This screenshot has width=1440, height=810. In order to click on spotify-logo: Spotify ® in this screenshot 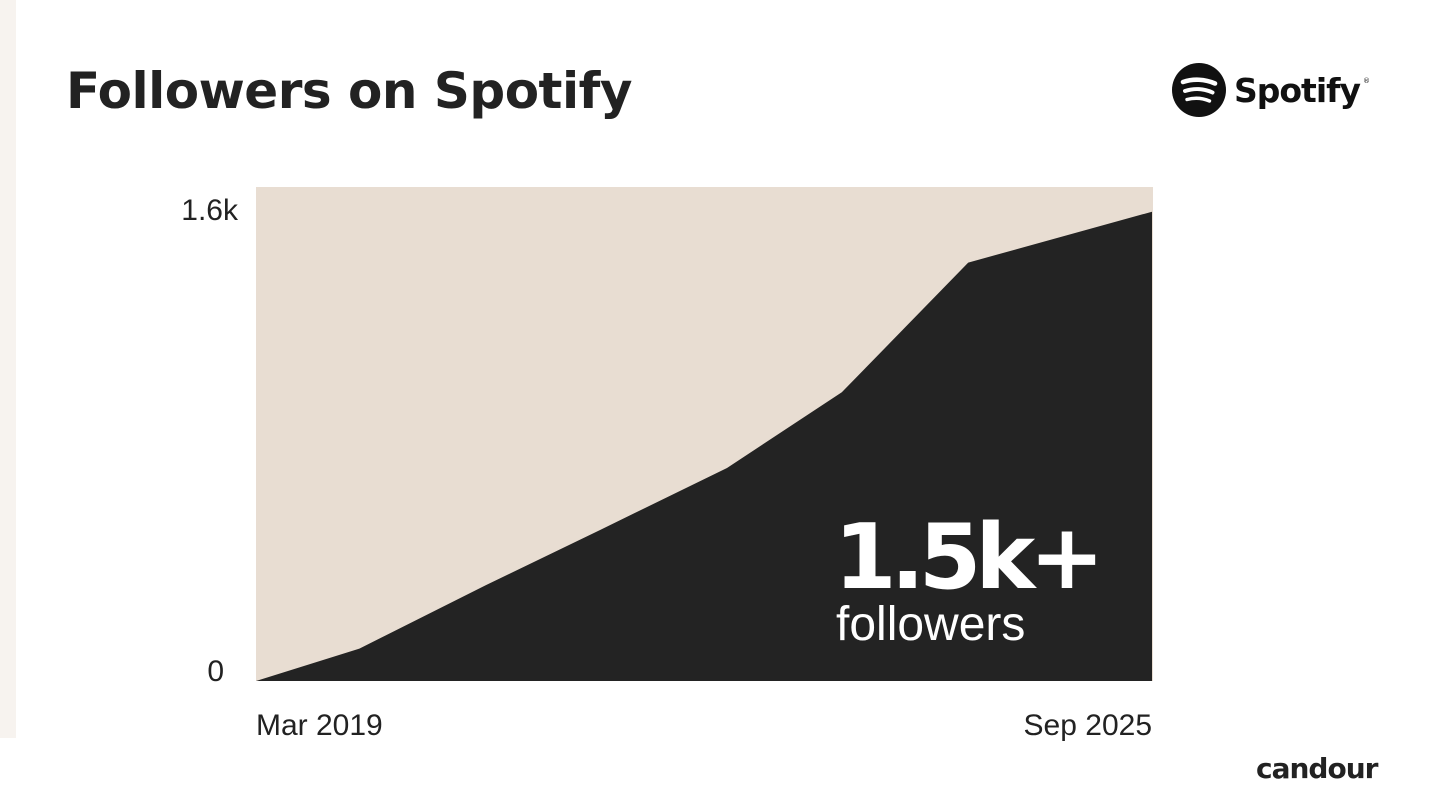, I will do `click(1271, 90)`.